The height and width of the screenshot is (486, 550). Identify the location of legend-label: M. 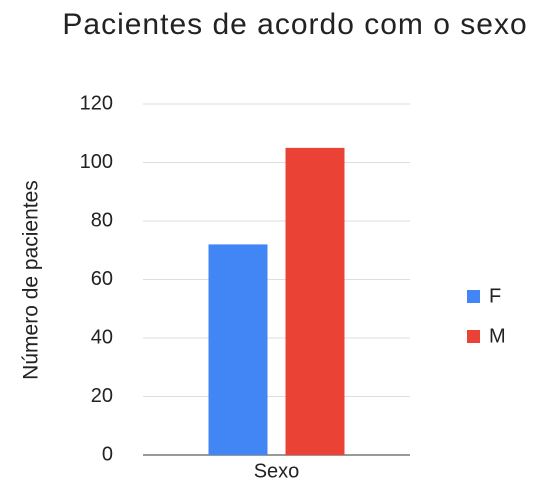
(497, 336).